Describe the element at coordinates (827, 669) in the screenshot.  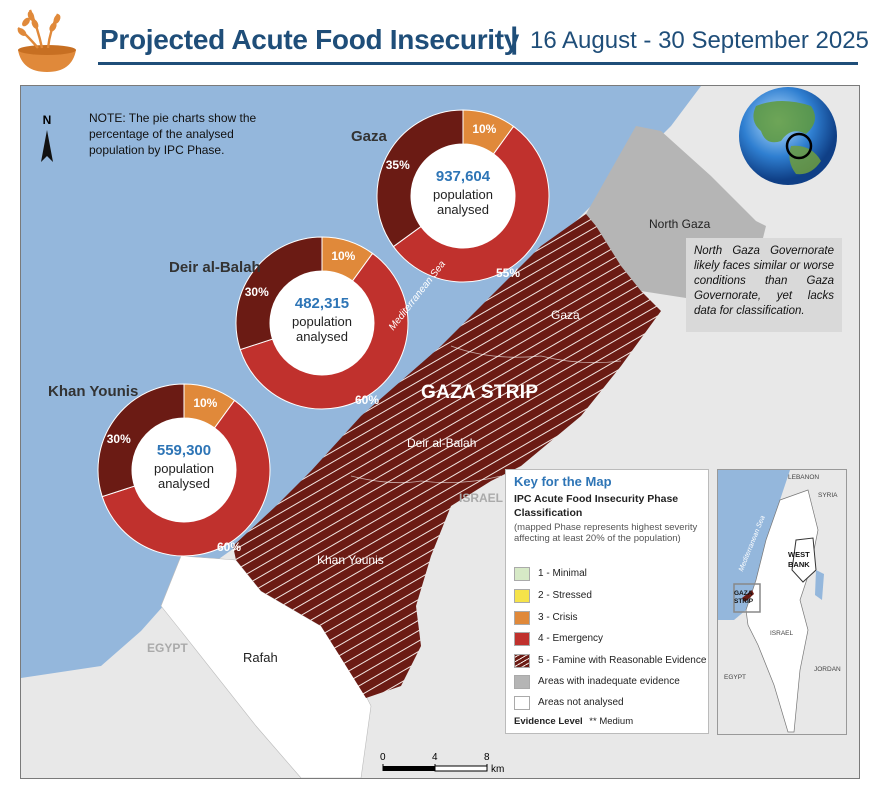
I see `inset-label-jordan: JORDAN` at that location.